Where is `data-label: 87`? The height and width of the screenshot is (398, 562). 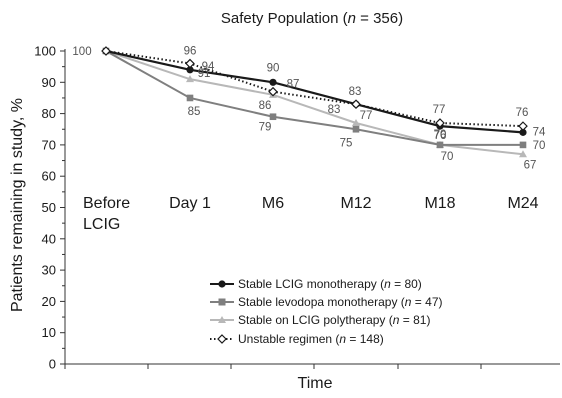 data-label: 87 is located at coordinates (293, 85).